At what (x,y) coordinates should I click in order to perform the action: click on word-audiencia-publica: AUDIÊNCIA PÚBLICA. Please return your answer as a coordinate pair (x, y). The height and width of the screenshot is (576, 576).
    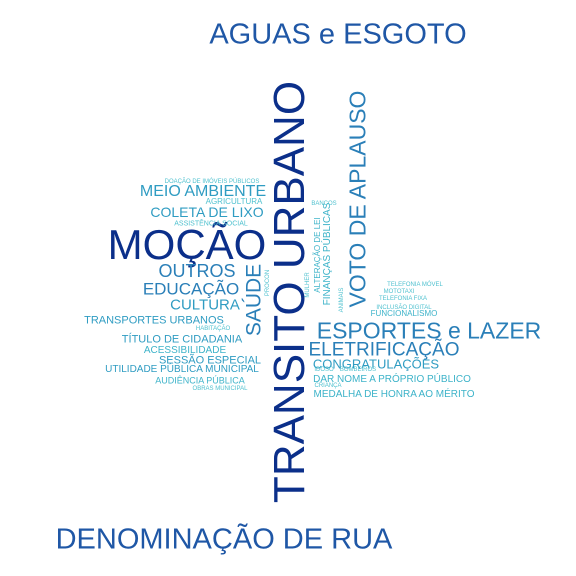
    Looking at the image, I should click on (200, 380).